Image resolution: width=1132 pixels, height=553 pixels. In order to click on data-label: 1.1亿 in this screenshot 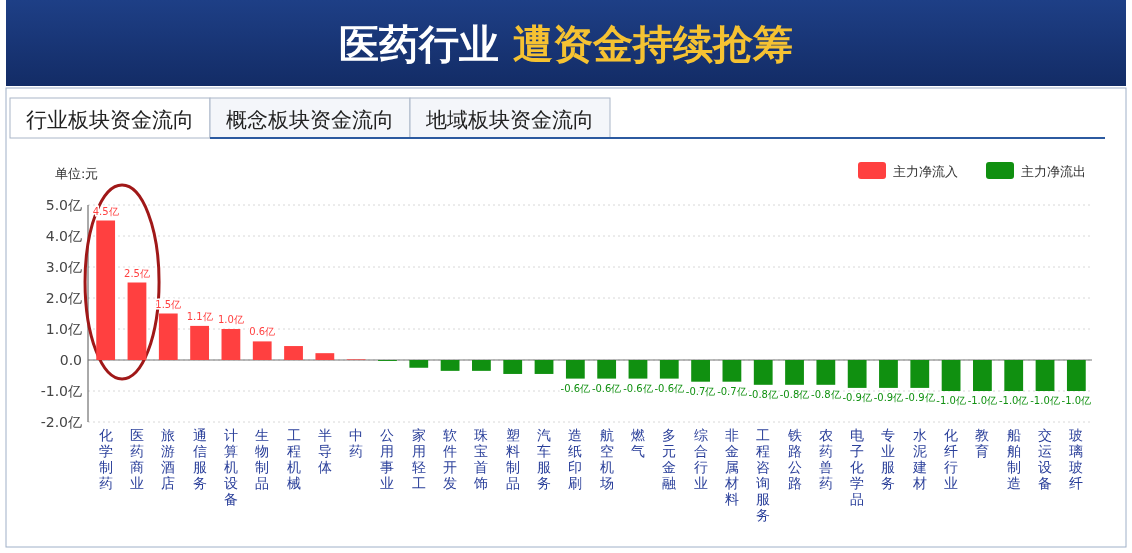, I will do `click(199, 316)`.